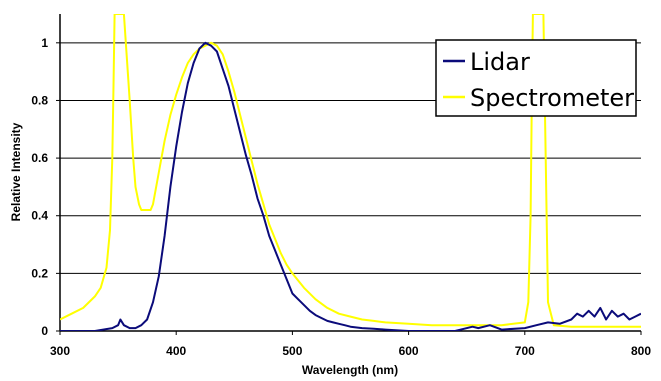 The image size is (661, 381). I want to click on y-tick-label-1: 0.2, so click(39, 273).